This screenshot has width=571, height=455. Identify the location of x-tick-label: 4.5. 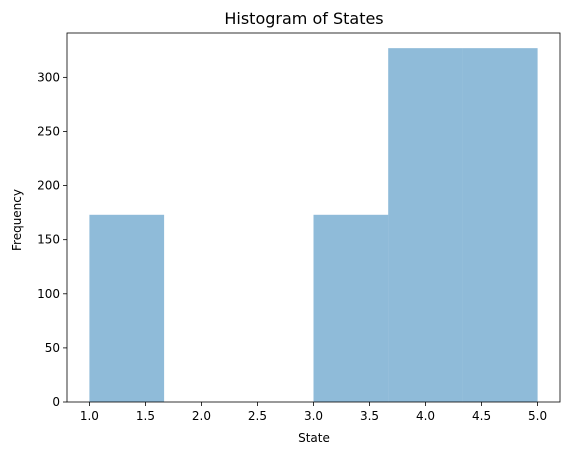
(481, 416).